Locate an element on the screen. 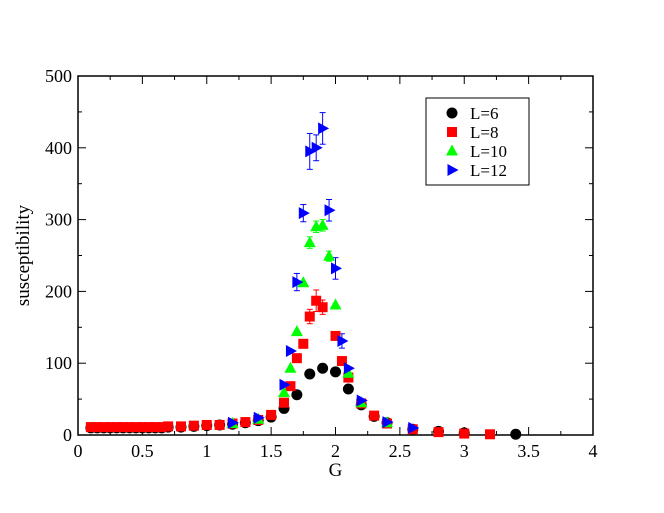 This screenshot has height=513, width=664. legend-marker-l6 is located at coordinates (452, 113).